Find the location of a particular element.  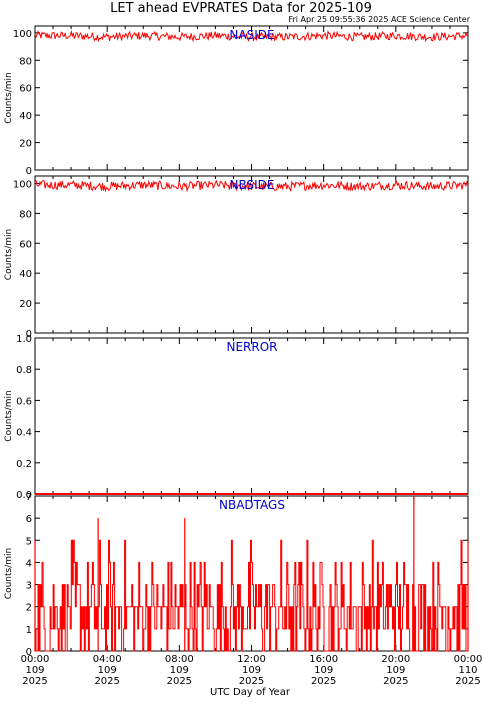

y-tick-label: 1 is located at coordinates (29, 630).